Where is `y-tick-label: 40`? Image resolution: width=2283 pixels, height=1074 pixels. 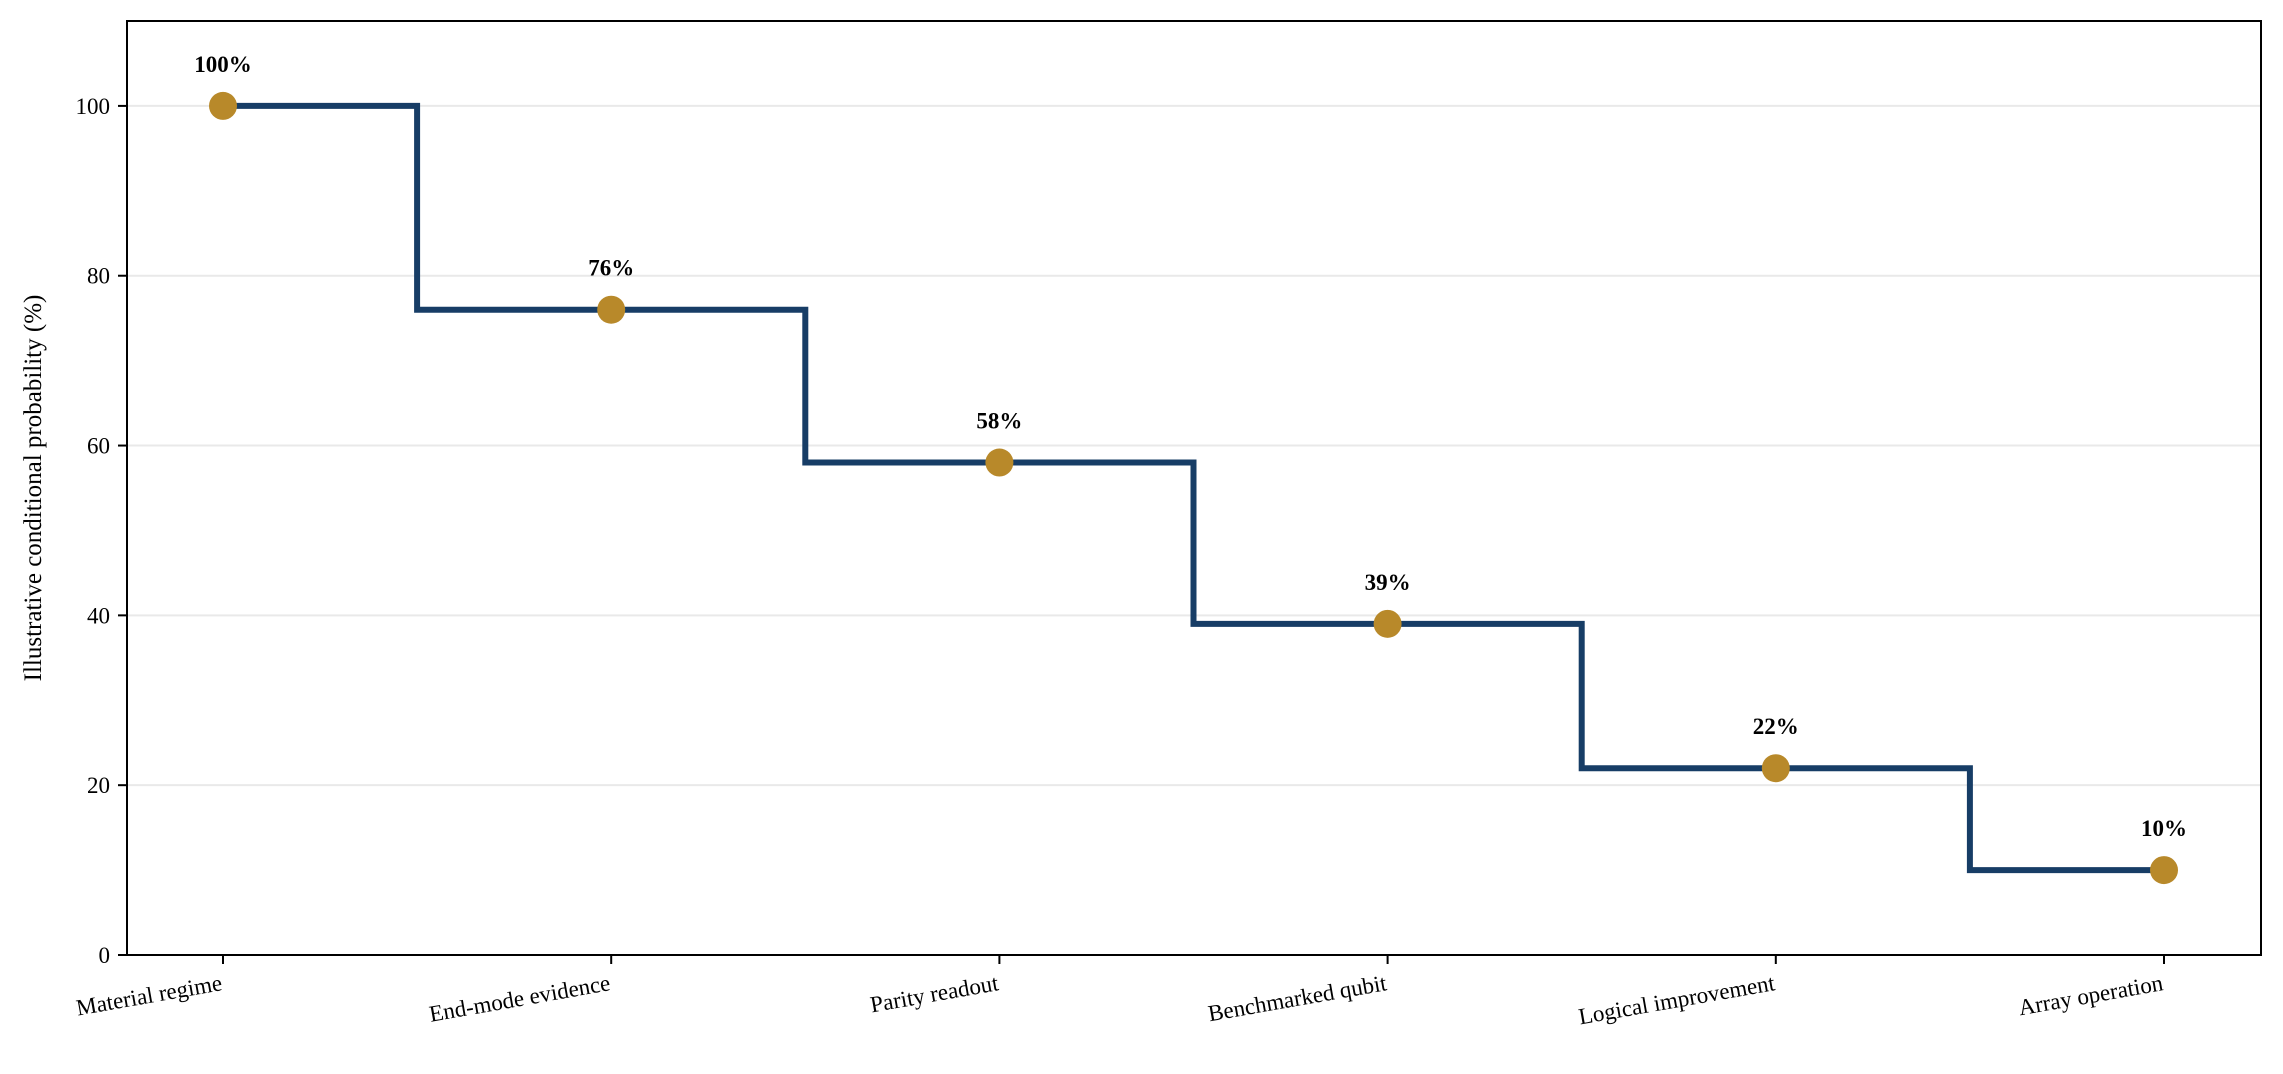 y-tick-label: 40 is located at coordinates (98, 615).